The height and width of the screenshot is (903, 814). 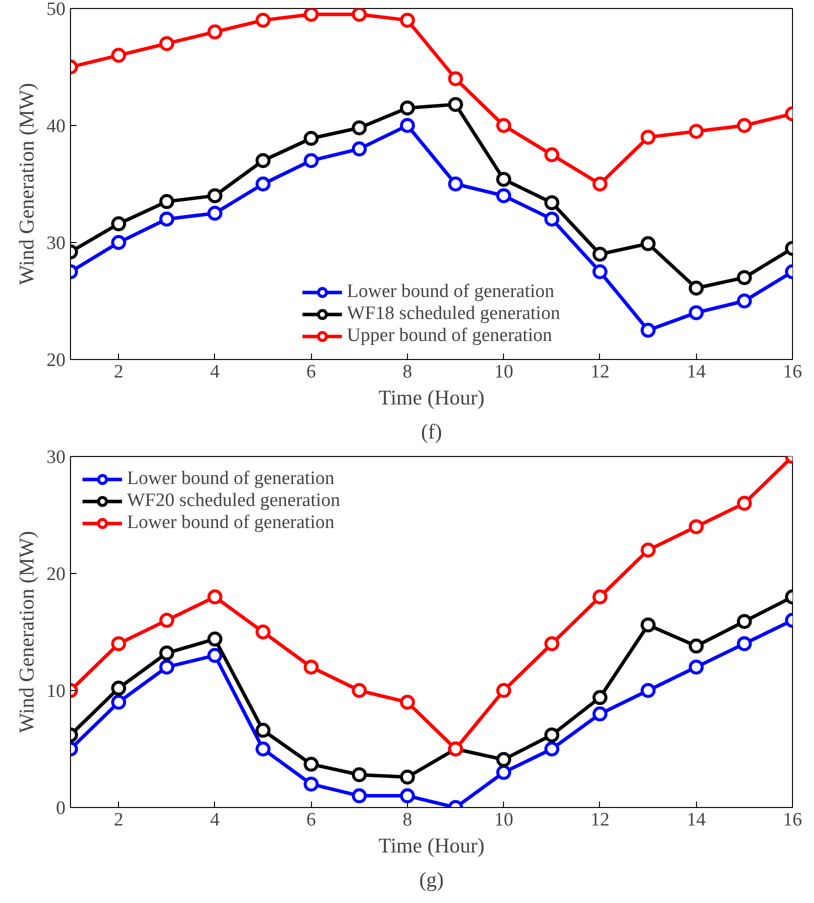 I want to click on legend-label: Upper bound of generation, so click(x=449, y=336).